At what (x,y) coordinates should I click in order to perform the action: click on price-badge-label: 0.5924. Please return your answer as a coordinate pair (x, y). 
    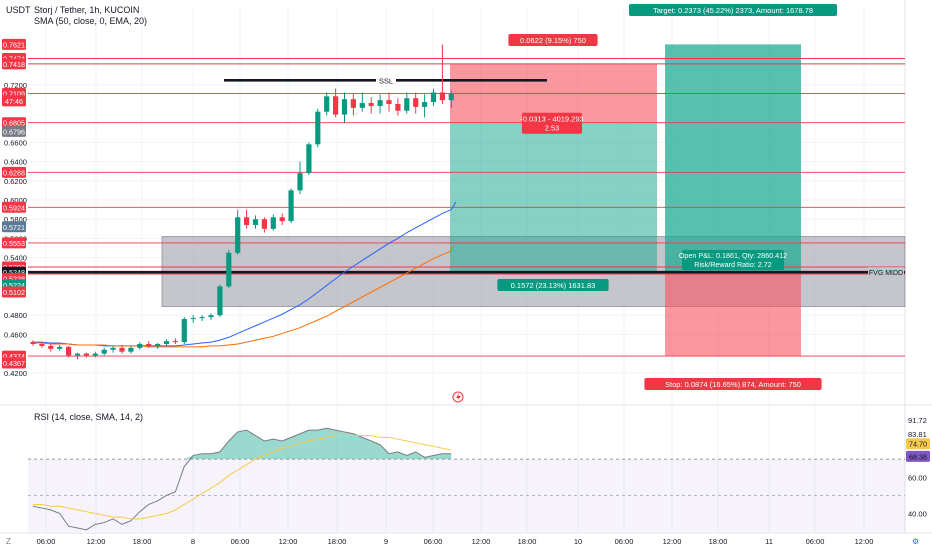
    Looking at the image, I should click on (14, 207).